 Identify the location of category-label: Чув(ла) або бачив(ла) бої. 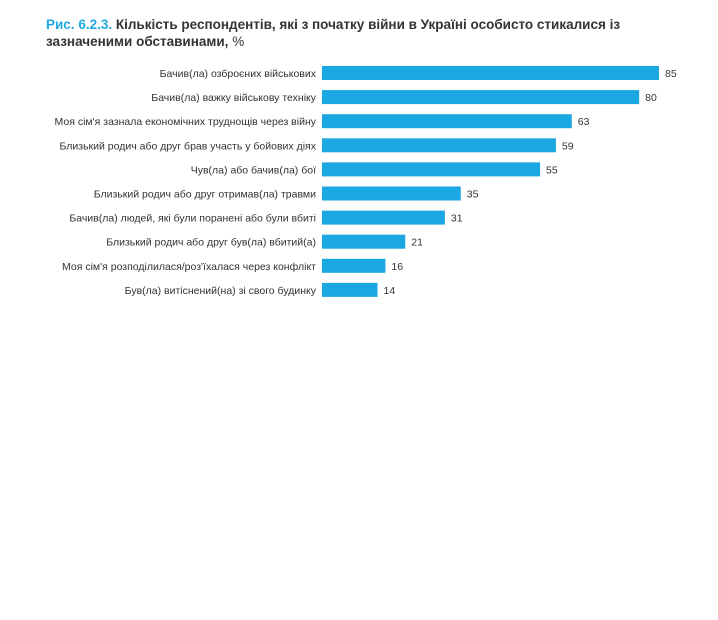
(253, 170).